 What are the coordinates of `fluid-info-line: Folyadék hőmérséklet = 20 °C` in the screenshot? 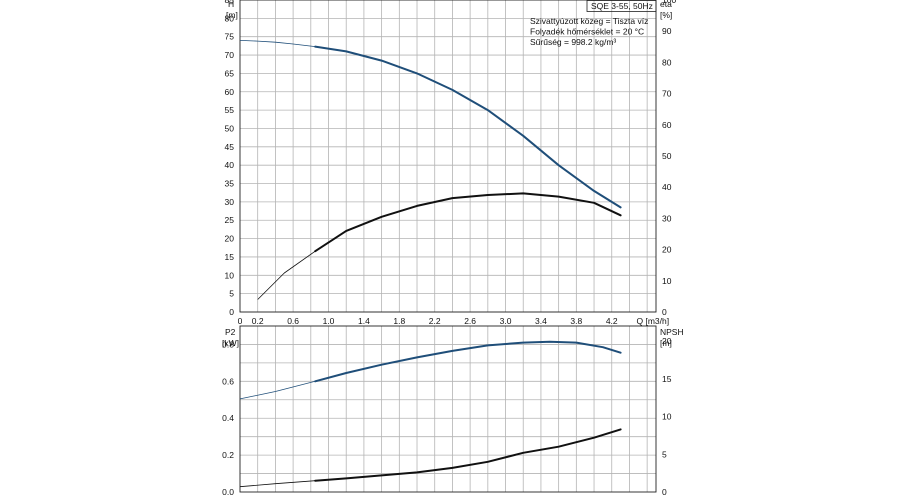 It's located at (587, 32).